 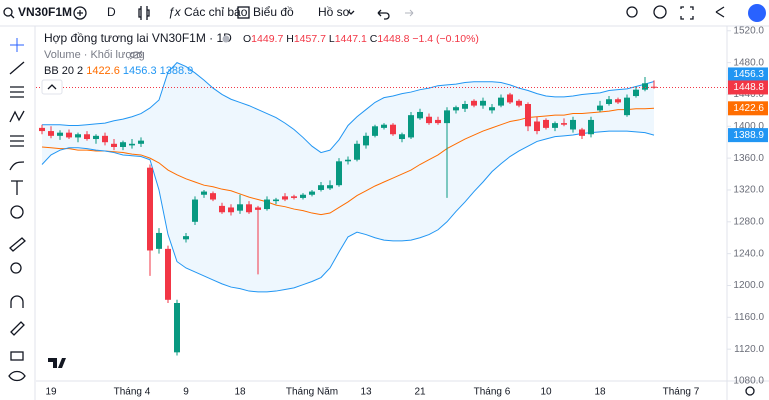 I want to click on symbol: VN30F1M, so click(x=45, y=12).